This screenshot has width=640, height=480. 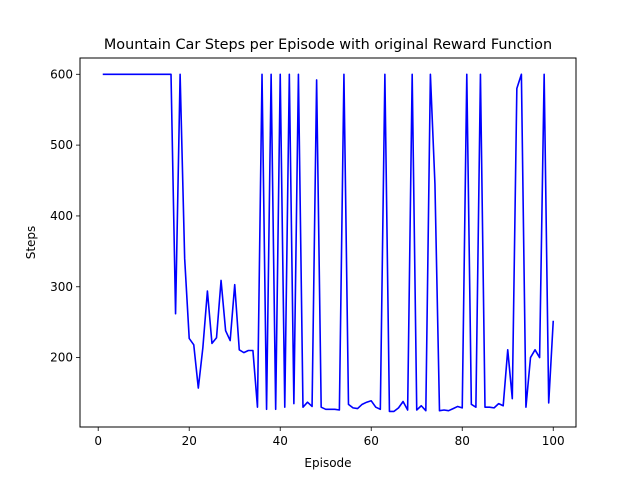 What do you see at coordinates (553, 441) in the screenshot?
I see `x-tick-label: 100` at bounding box center [553, 441].